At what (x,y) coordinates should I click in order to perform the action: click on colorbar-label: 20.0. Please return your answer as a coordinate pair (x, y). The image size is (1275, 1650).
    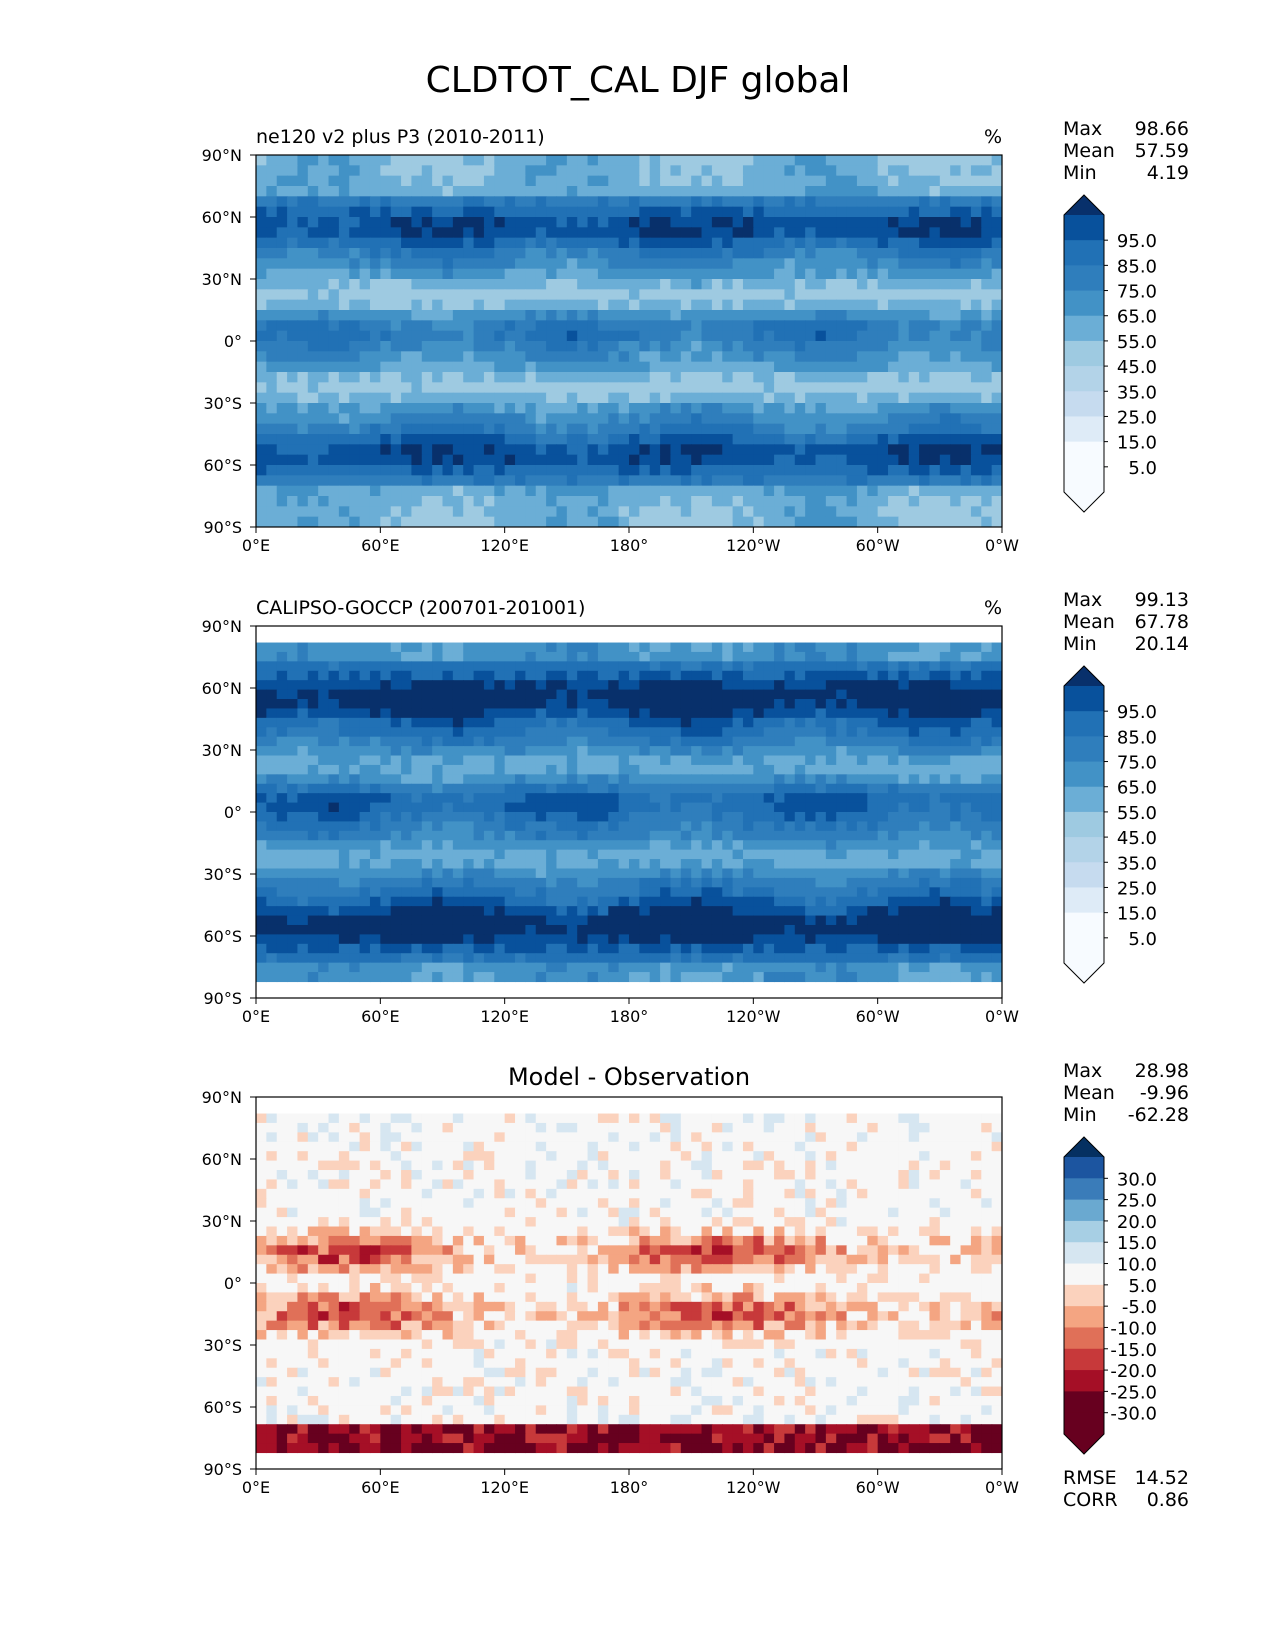
    Looking at the image, I should click on (1137, 1222).